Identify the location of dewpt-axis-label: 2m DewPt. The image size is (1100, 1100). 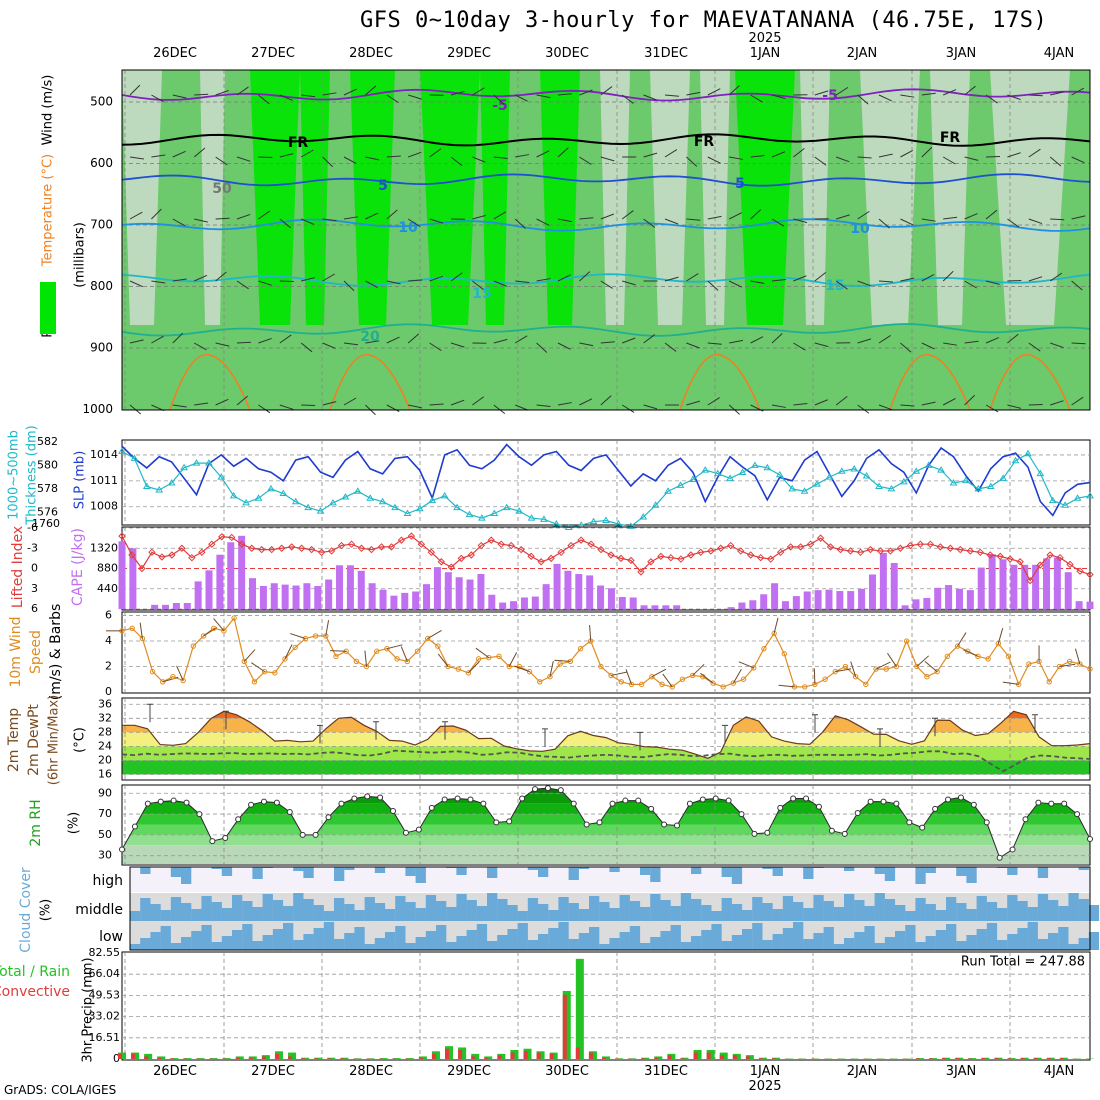
(34, 740).